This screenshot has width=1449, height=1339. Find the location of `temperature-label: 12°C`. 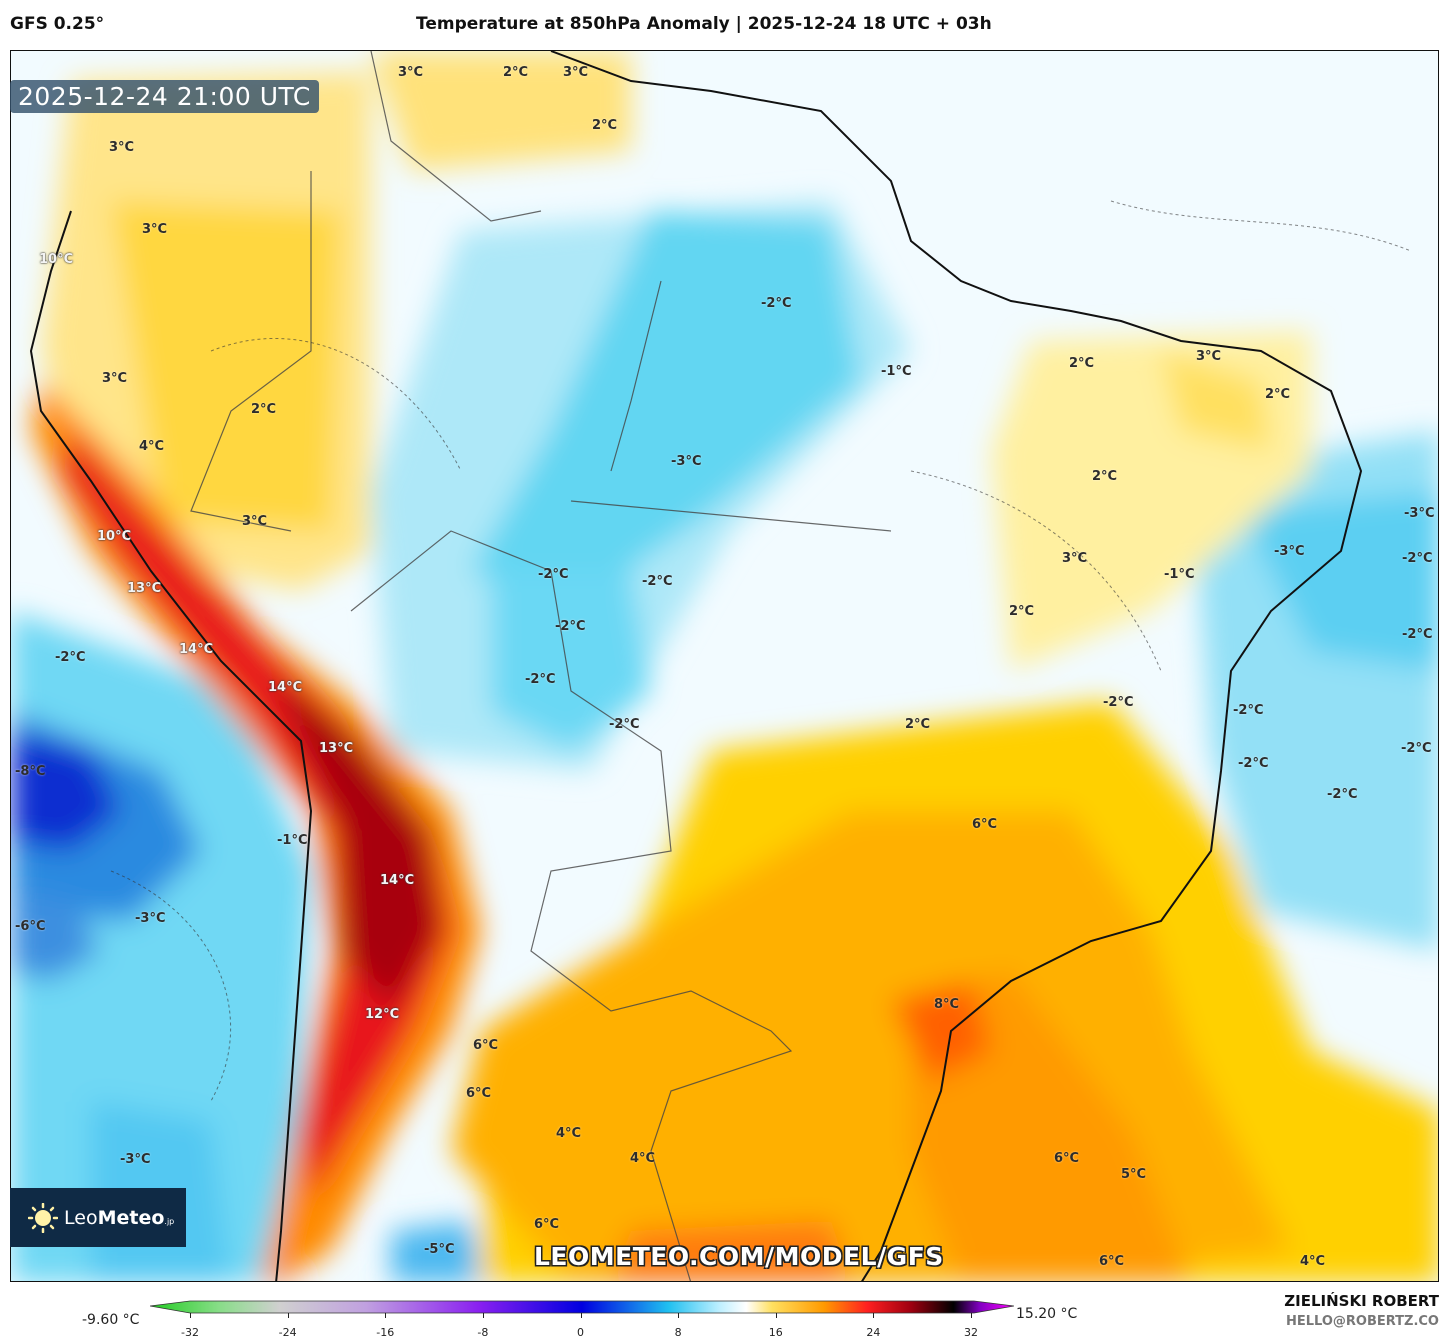

temperature-label: 12°C is located at coordinates (382, 1014).